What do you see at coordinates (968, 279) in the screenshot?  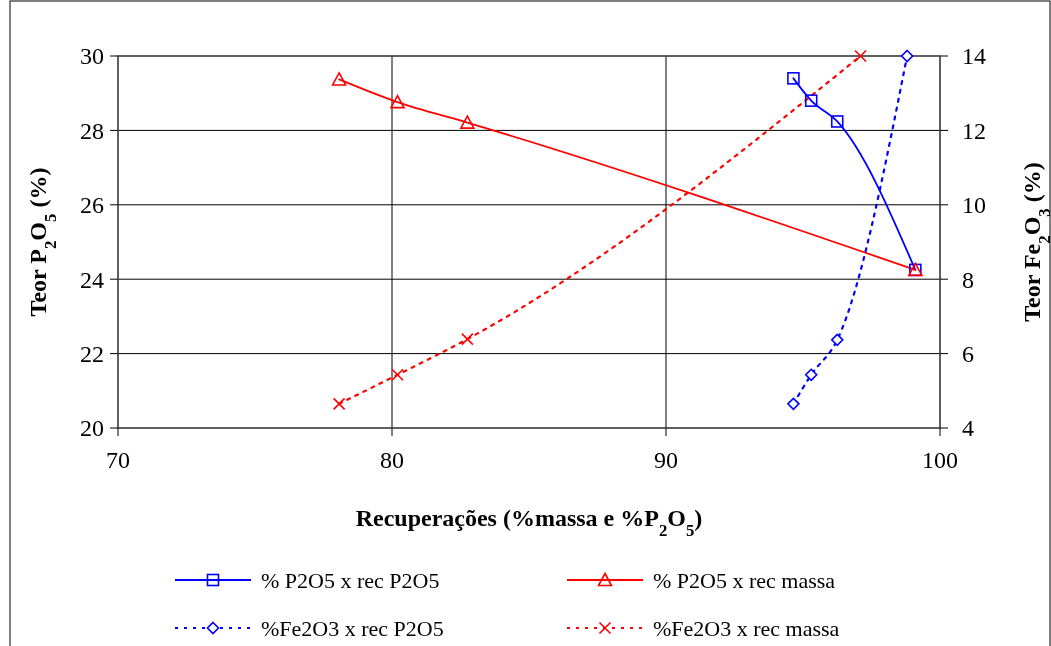 I see `y2-tick-label: 8` at bounding box center [968, 279].